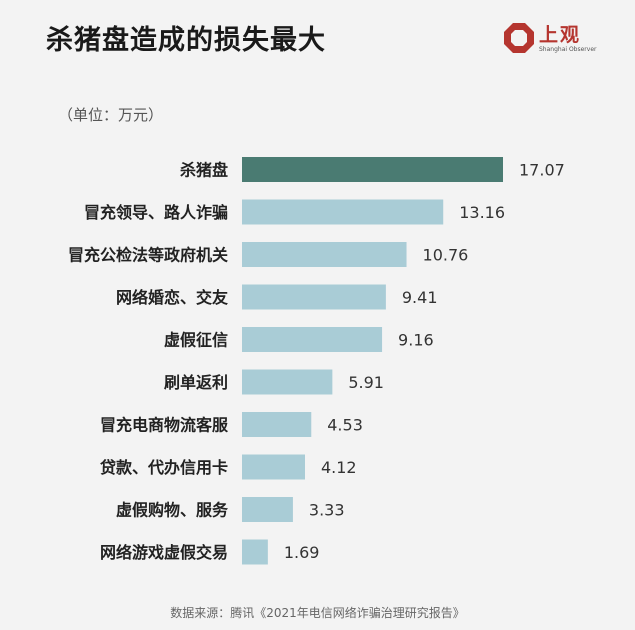  What do you see at coordinates (420, 297) in the screenshot?
I see `value-label: 9.41` at bounding box center [420, 297].